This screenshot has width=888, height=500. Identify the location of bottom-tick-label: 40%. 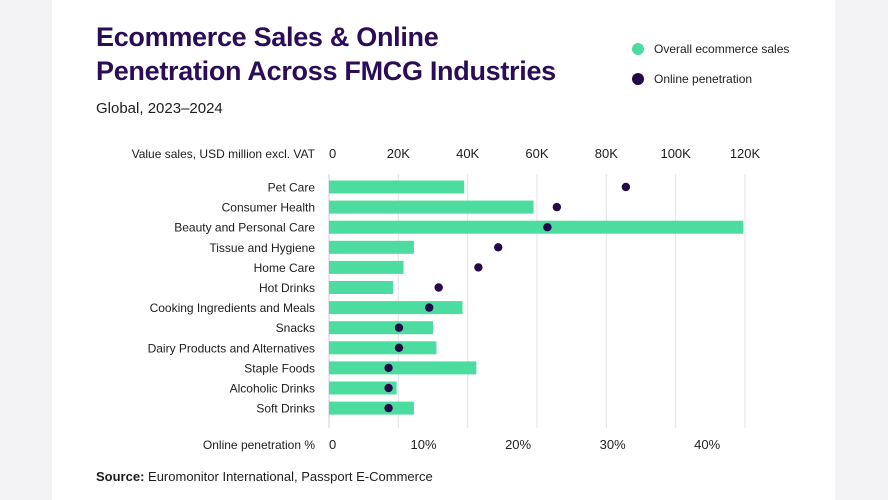
(707, 444).